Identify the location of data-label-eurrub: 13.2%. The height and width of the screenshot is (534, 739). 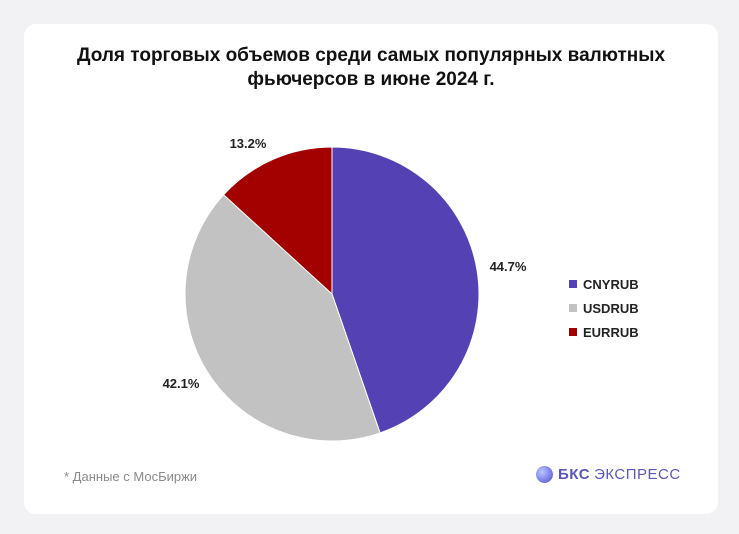
(248, 143).